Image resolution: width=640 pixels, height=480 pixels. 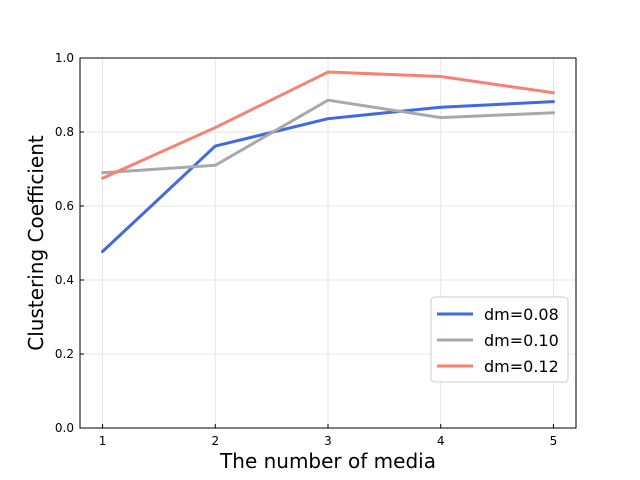 I want to click on y-tick-label: 0.6, so click(x=64, y=206).